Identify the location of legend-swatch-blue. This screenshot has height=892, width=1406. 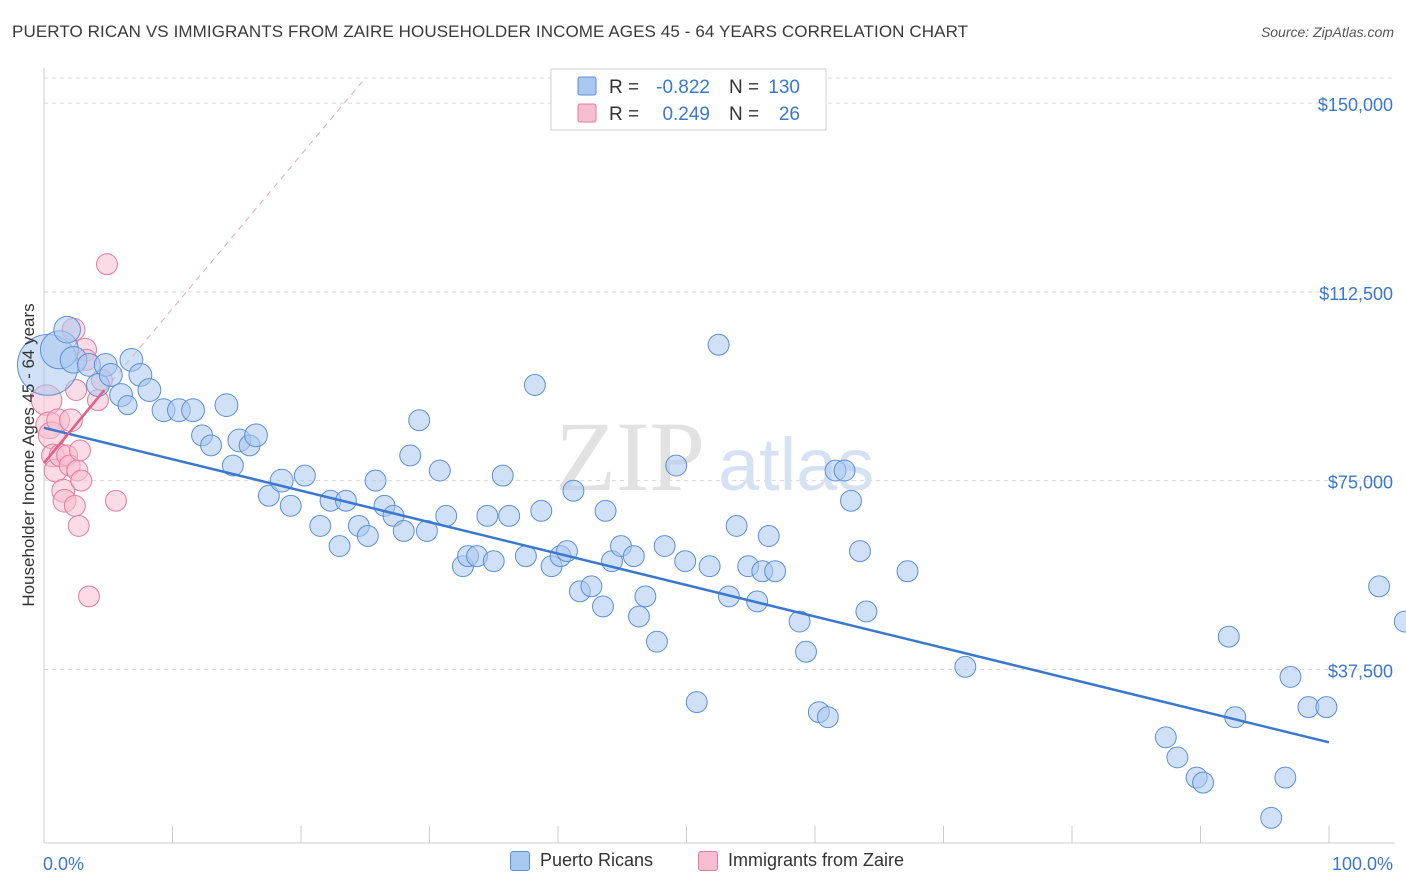
(520, 860).